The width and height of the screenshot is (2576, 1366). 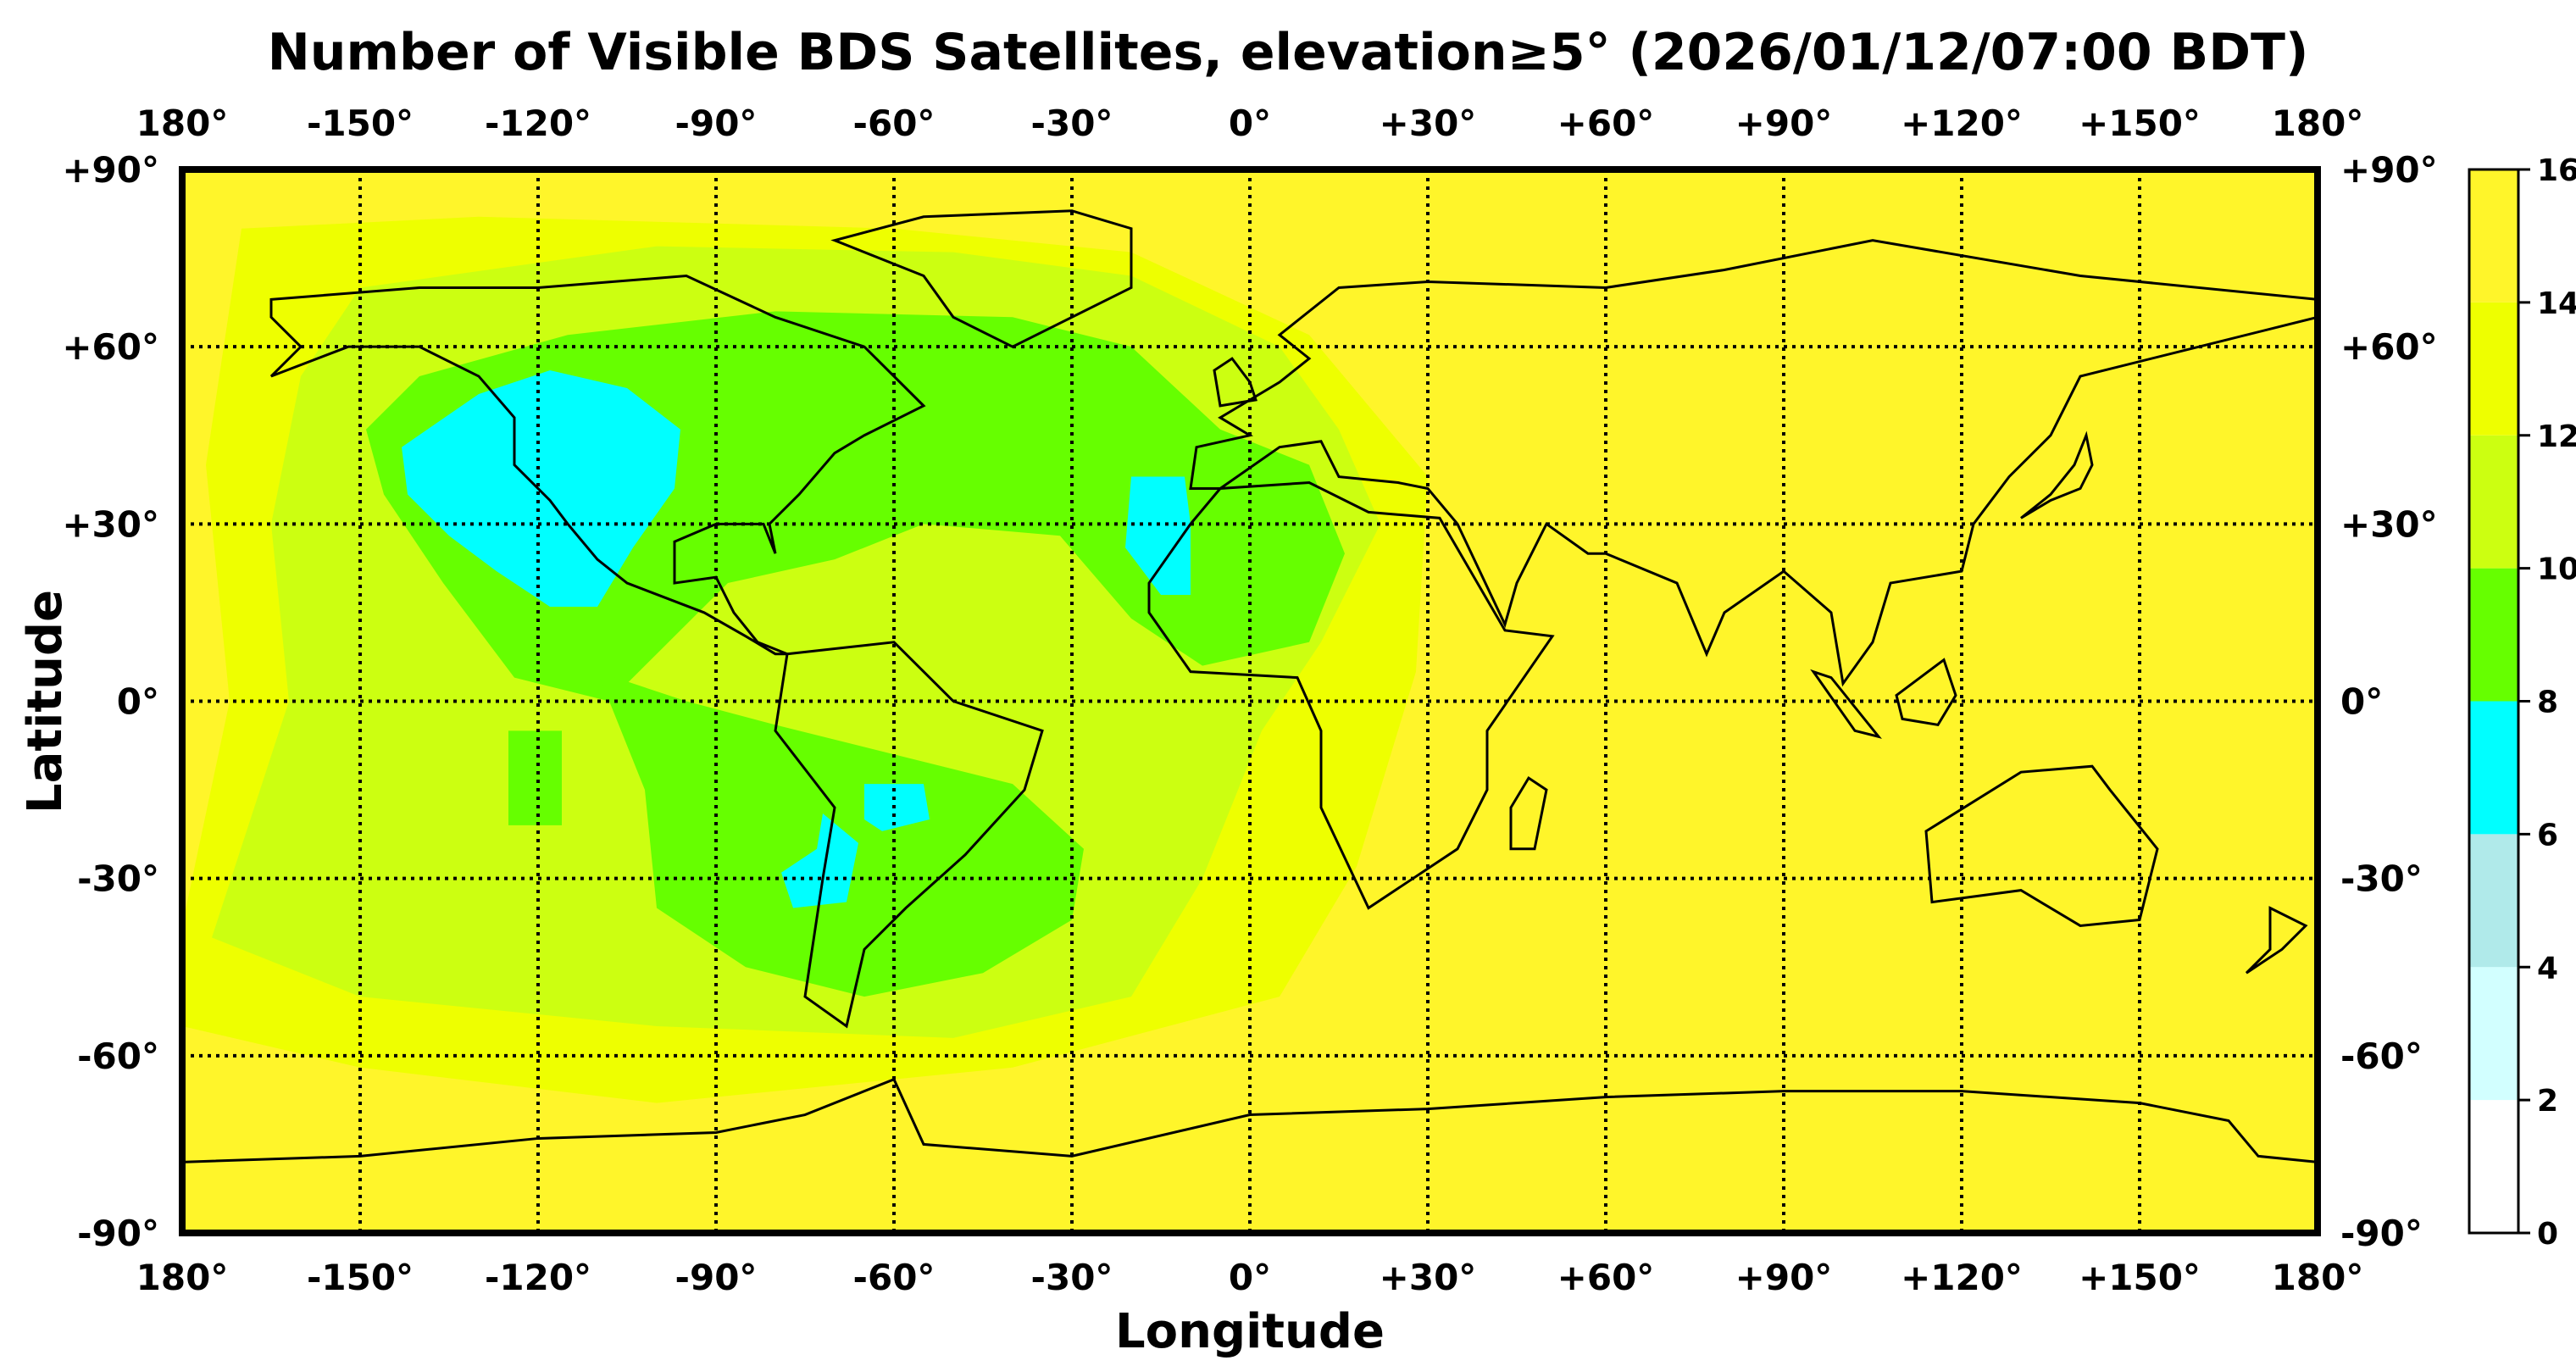 I want to click on colorbar-tick-label: 4, so click(x=2547, y=968).